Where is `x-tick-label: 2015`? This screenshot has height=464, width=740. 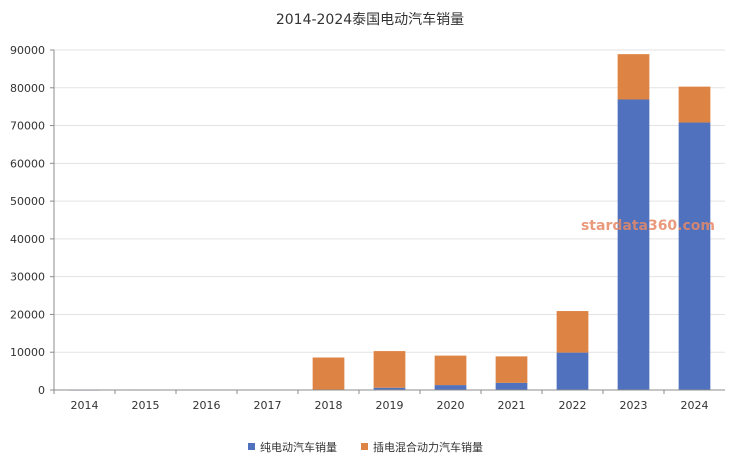 x-tick-label: 2015 is located at coordinates (146, 405).